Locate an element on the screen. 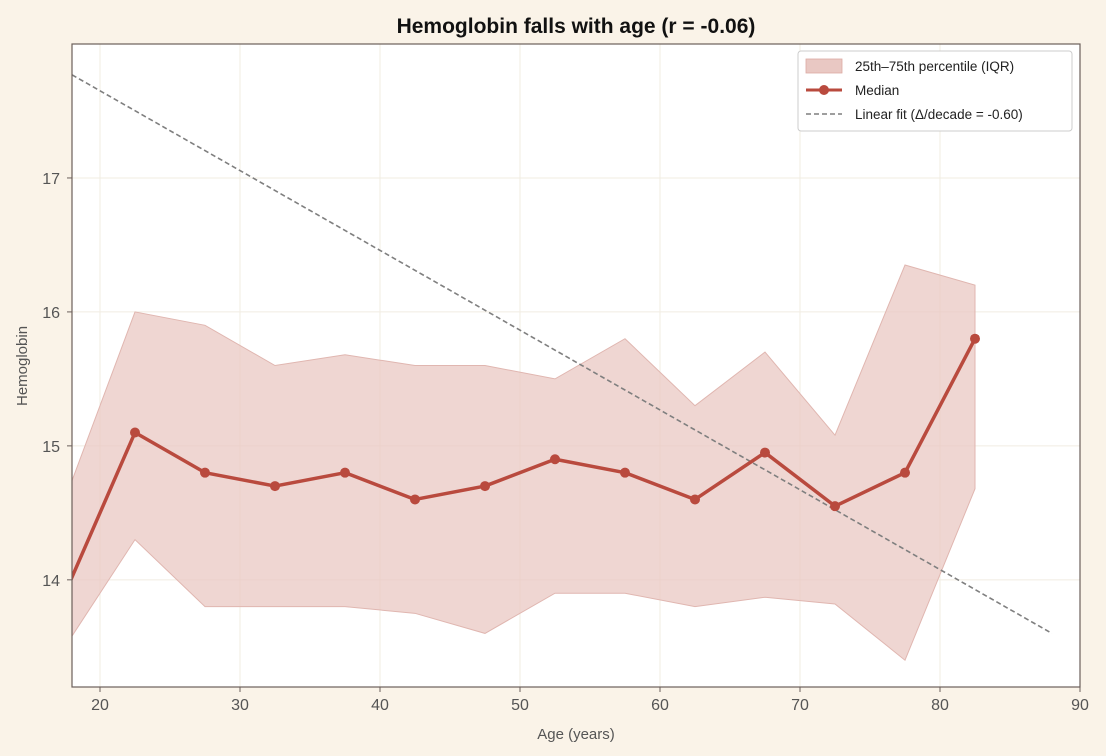  y-tick-label: 14 is located at coordinates (51, 581).